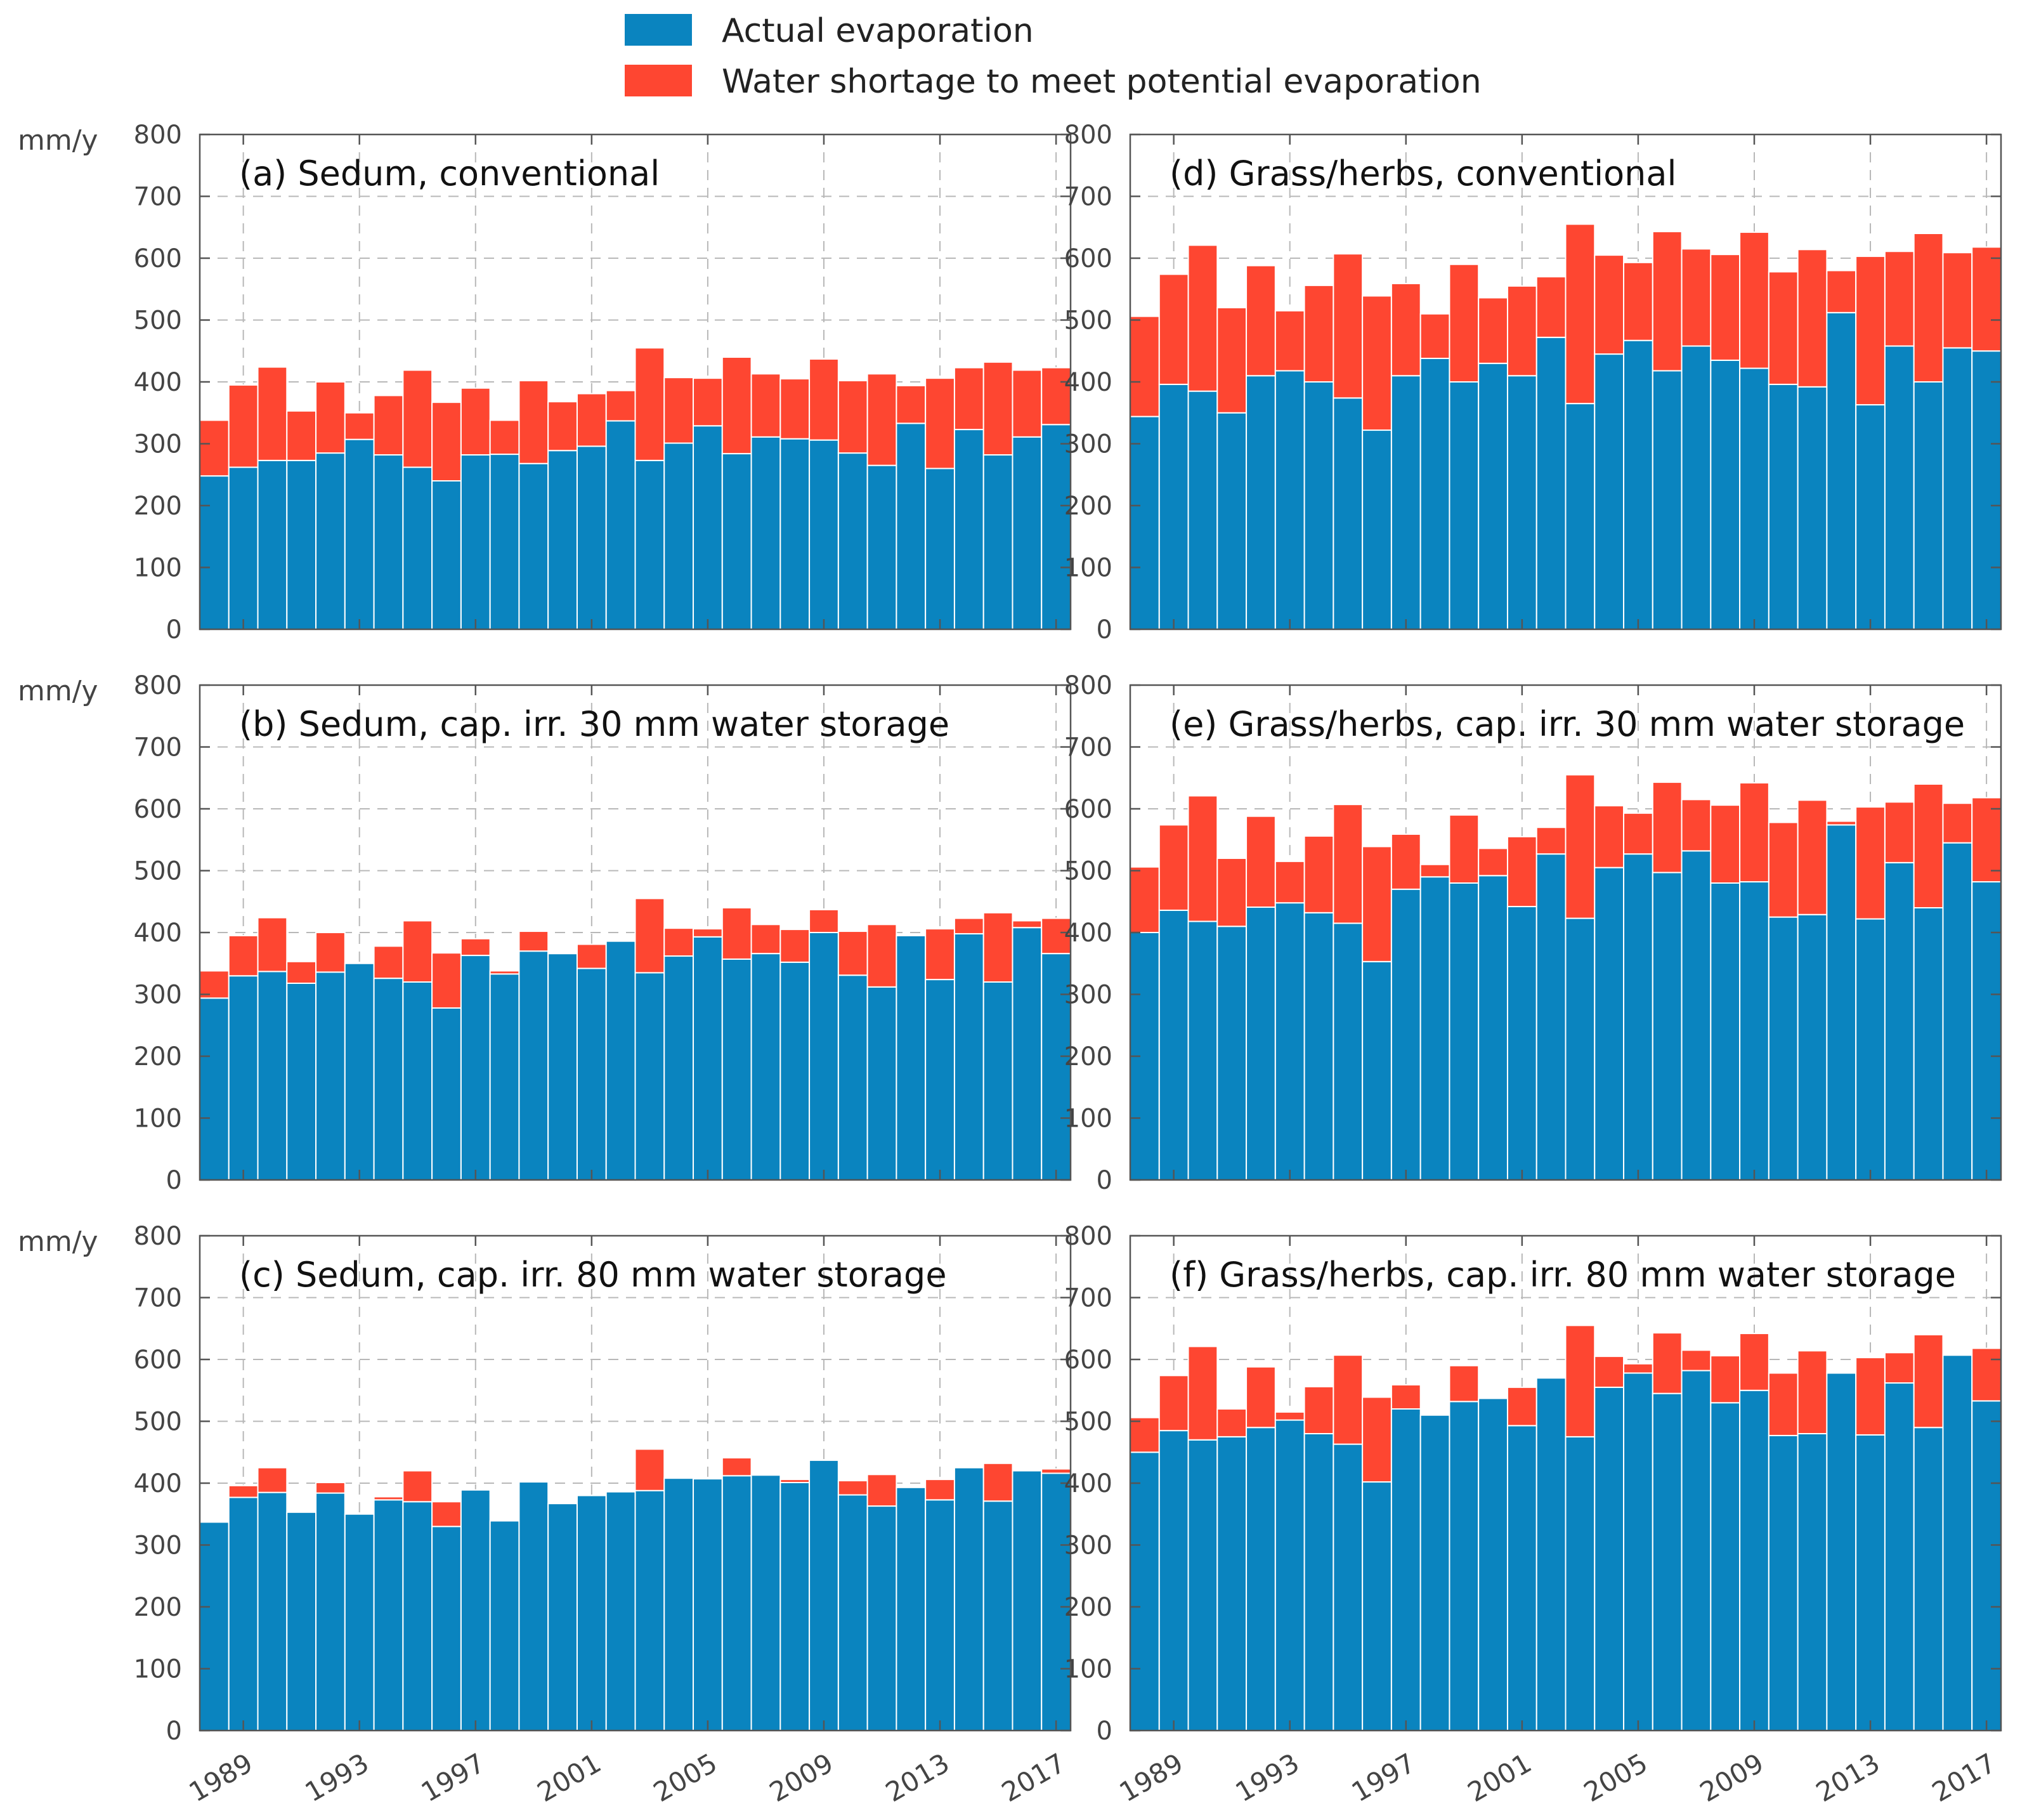  What do you see at coordinates (1202, 1393) in the screenshot?
I see `bar-shortage-1990` at bounding box center [1202, 1393].